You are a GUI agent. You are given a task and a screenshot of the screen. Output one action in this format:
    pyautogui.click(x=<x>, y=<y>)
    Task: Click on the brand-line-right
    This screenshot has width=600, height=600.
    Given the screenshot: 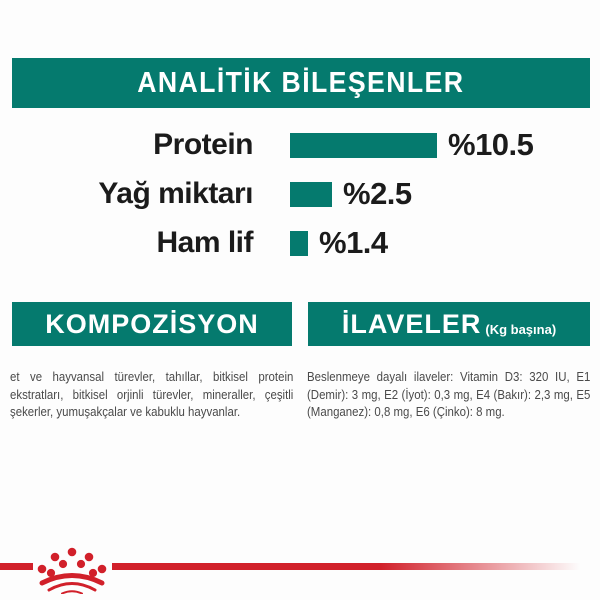 What is the action you would take?
    pyautogui.click(x=356, y=566)
    